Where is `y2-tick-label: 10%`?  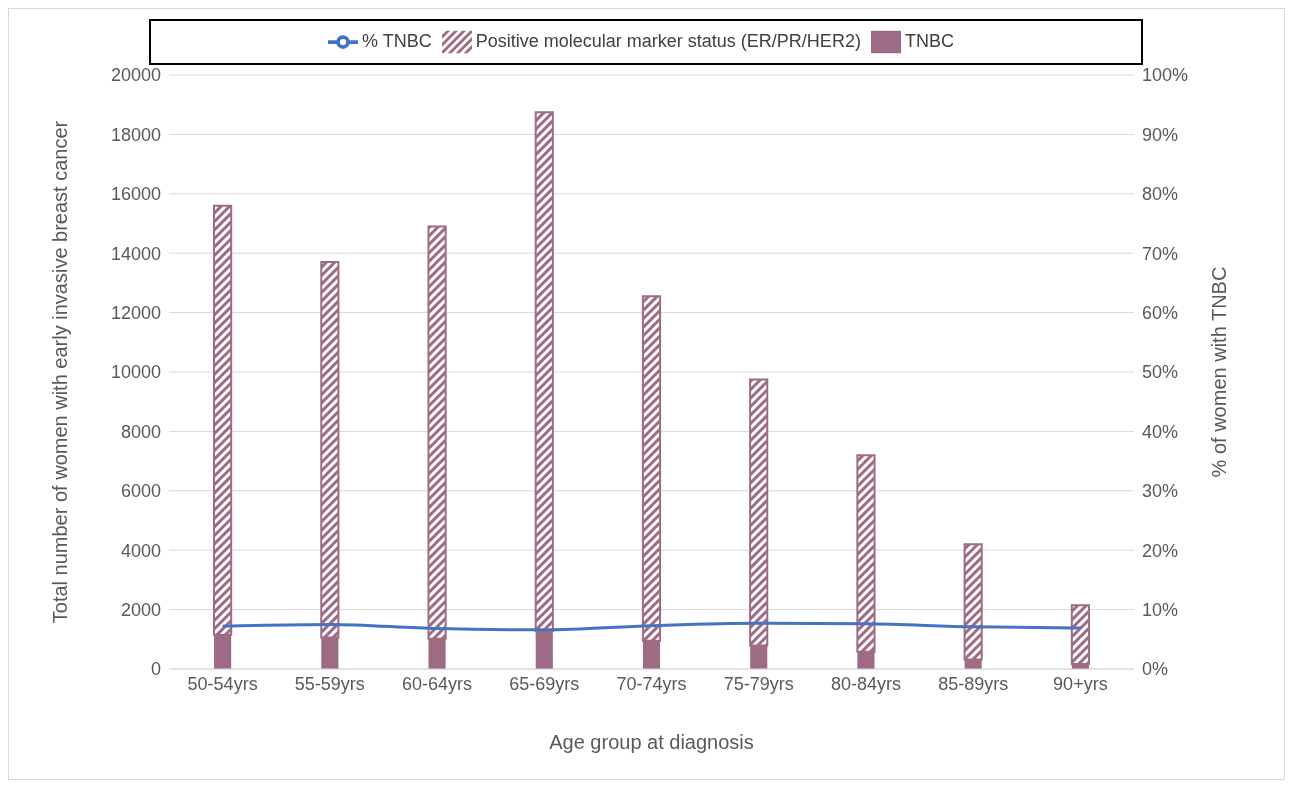
y2-tick-label: 10% is located at coordinates (1160, 609).